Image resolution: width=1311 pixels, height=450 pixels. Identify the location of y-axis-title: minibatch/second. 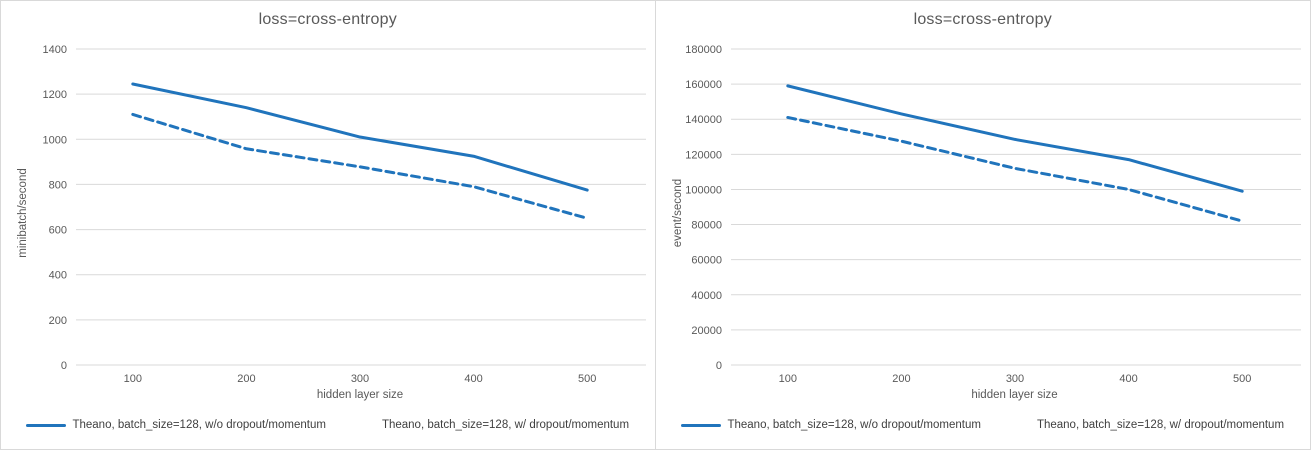
(23, 213).